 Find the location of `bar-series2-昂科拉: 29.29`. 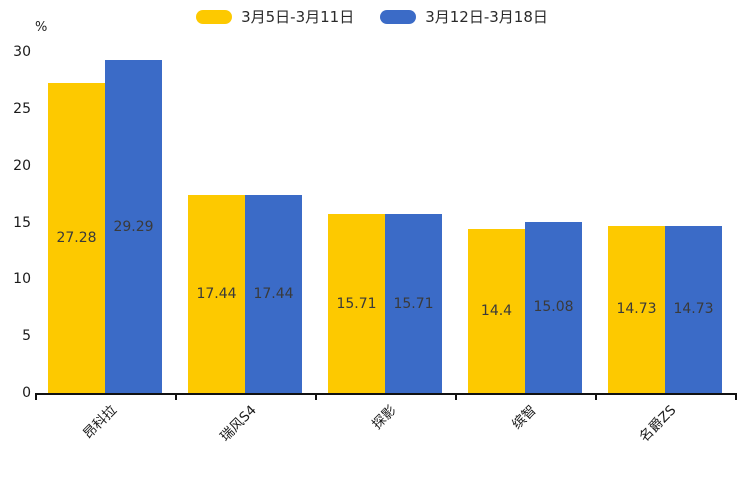

bar-series2-昂科拉: 29.29 is located at coordinates (133, 226).